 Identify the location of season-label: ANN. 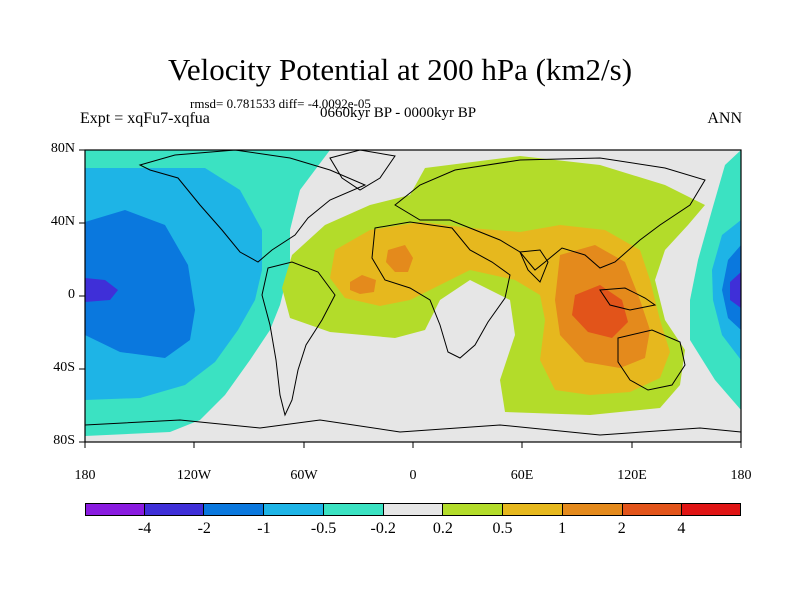
(724, 118).